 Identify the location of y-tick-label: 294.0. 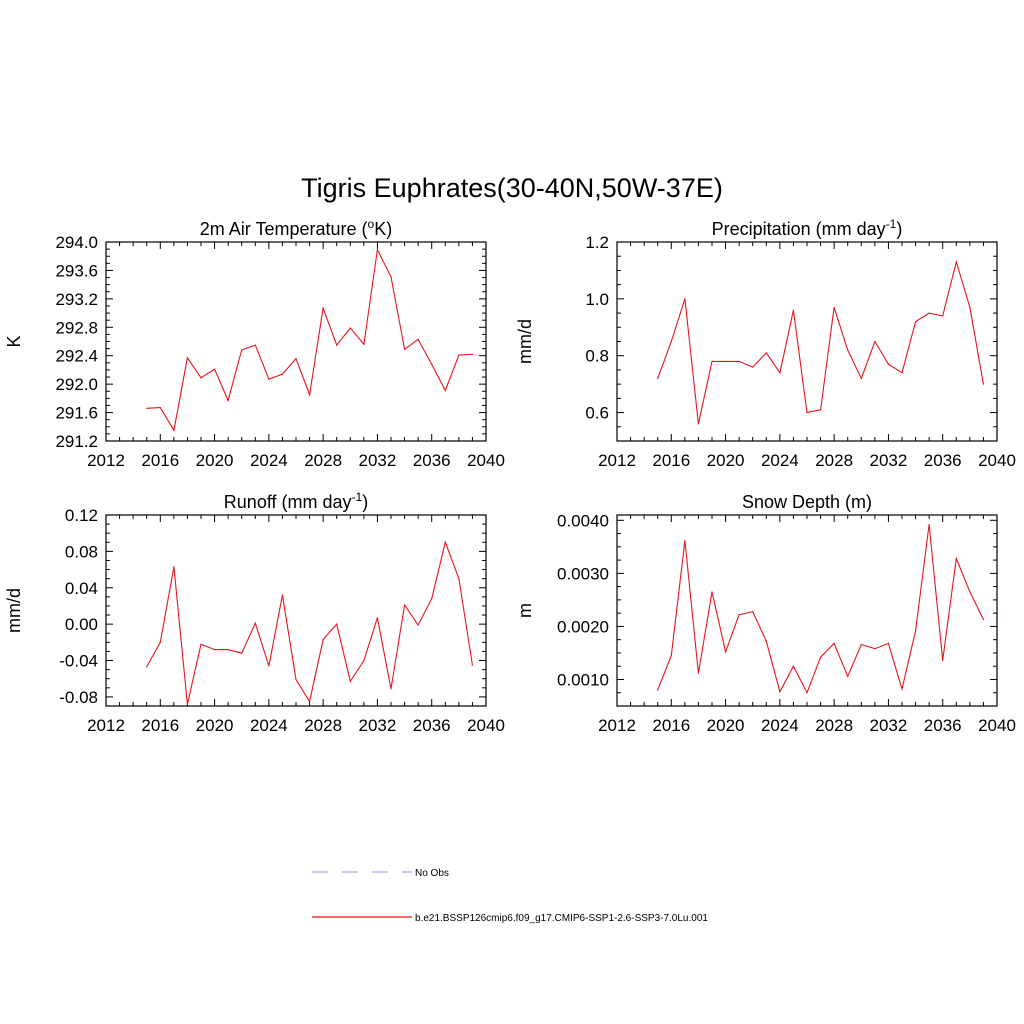
(76, 242).